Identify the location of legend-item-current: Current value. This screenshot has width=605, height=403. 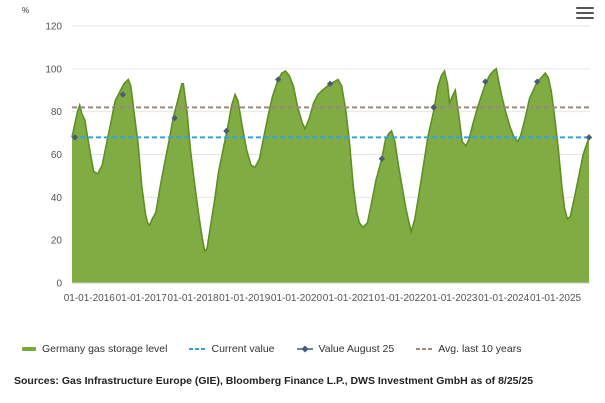
(232, 349).